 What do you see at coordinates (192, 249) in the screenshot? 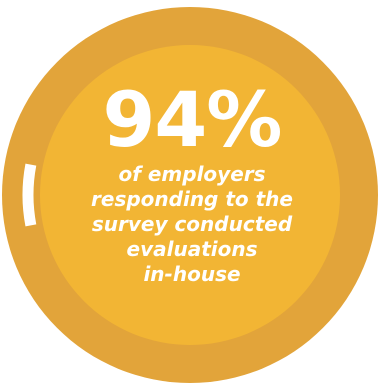
I see `caption-line-4: evaluations` at bounding box center [192, 249].